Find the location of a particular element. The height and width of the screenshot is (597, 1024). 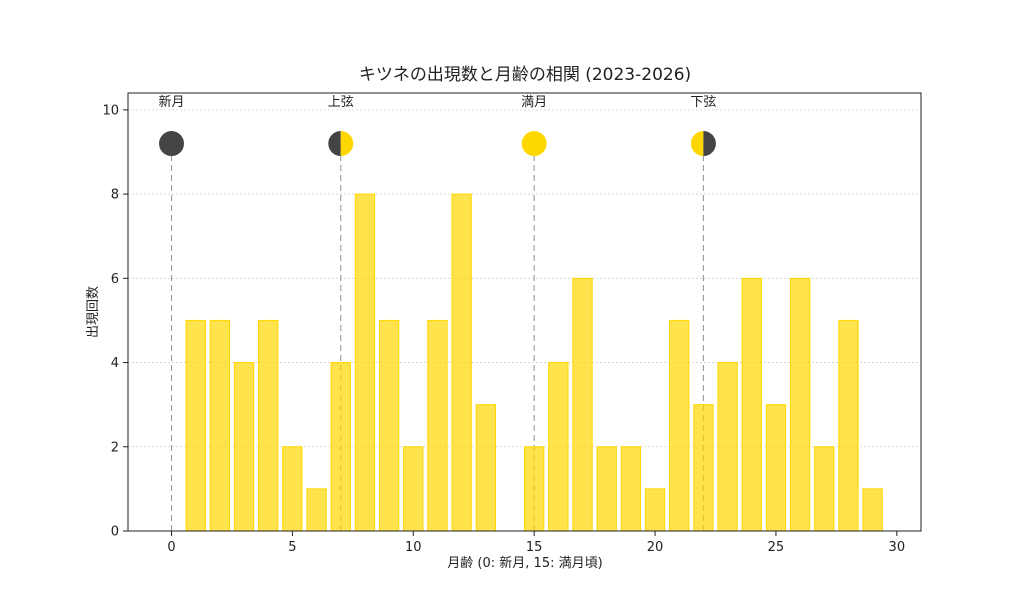

y-tick-label: 8 is located at coordinates (115, 195).